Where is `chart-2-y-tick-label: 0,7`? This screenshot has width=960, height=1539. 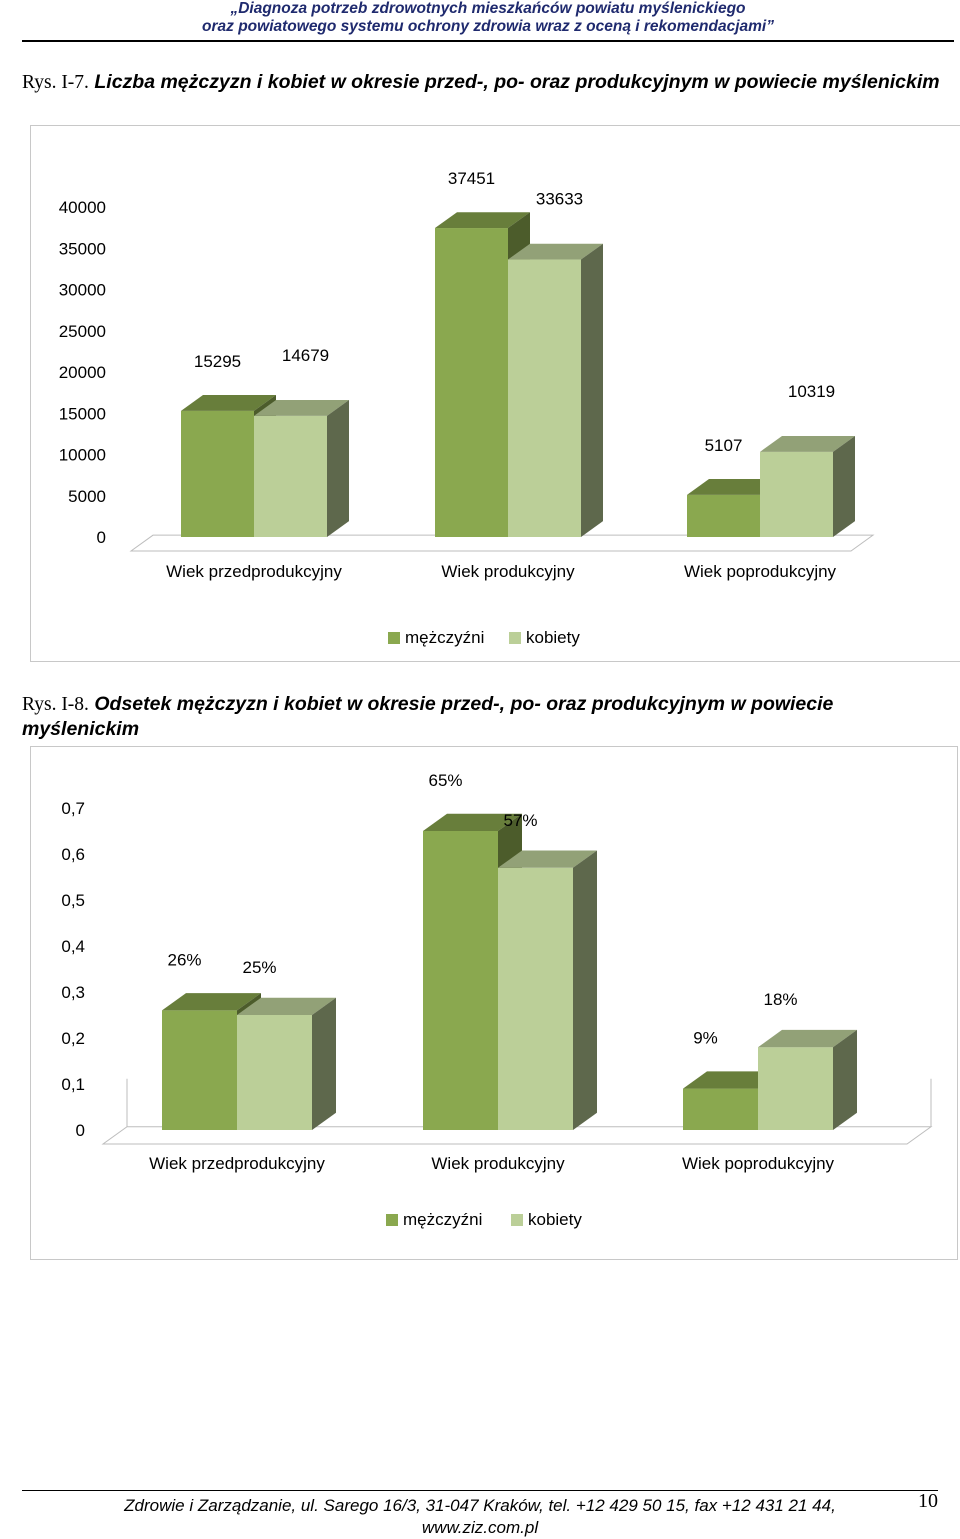
chart-2-y-tick-label: 0,7 is located at coordinates (73, 808).